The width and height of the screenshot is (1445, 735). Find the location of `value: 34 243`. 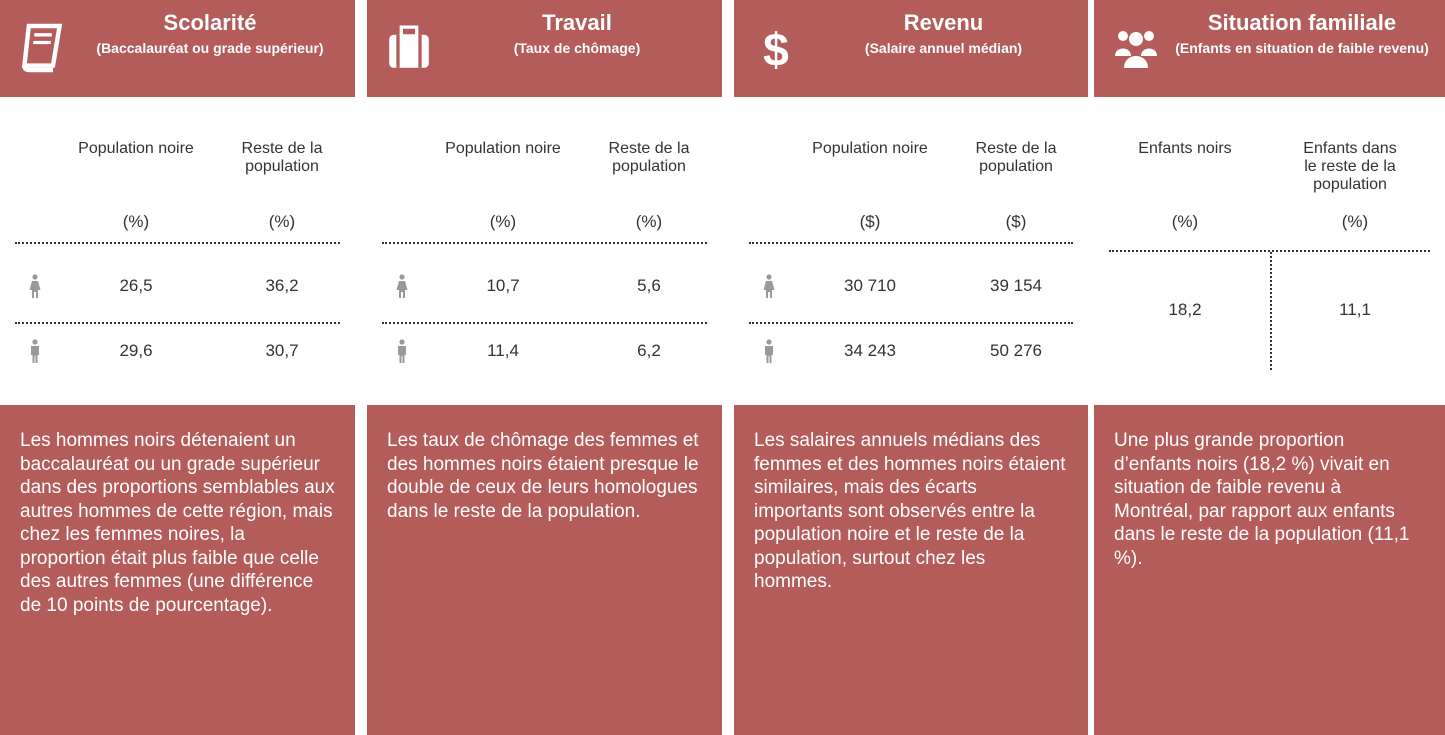

value: 34 243 is located at coordinates (870, 350).